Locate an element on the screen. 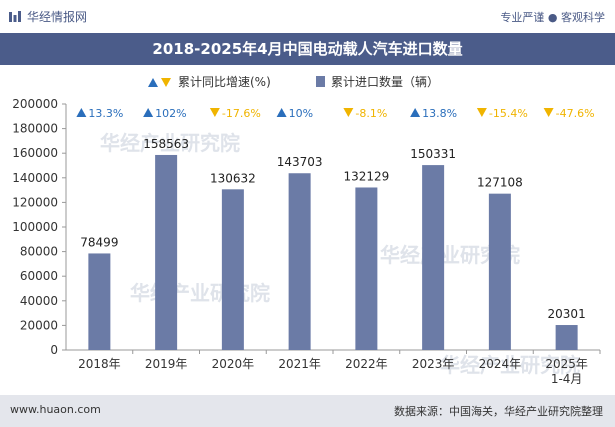 This screenshot has width=615, height=427. growth-label: -8.1% is located at coordinates (371, 113).